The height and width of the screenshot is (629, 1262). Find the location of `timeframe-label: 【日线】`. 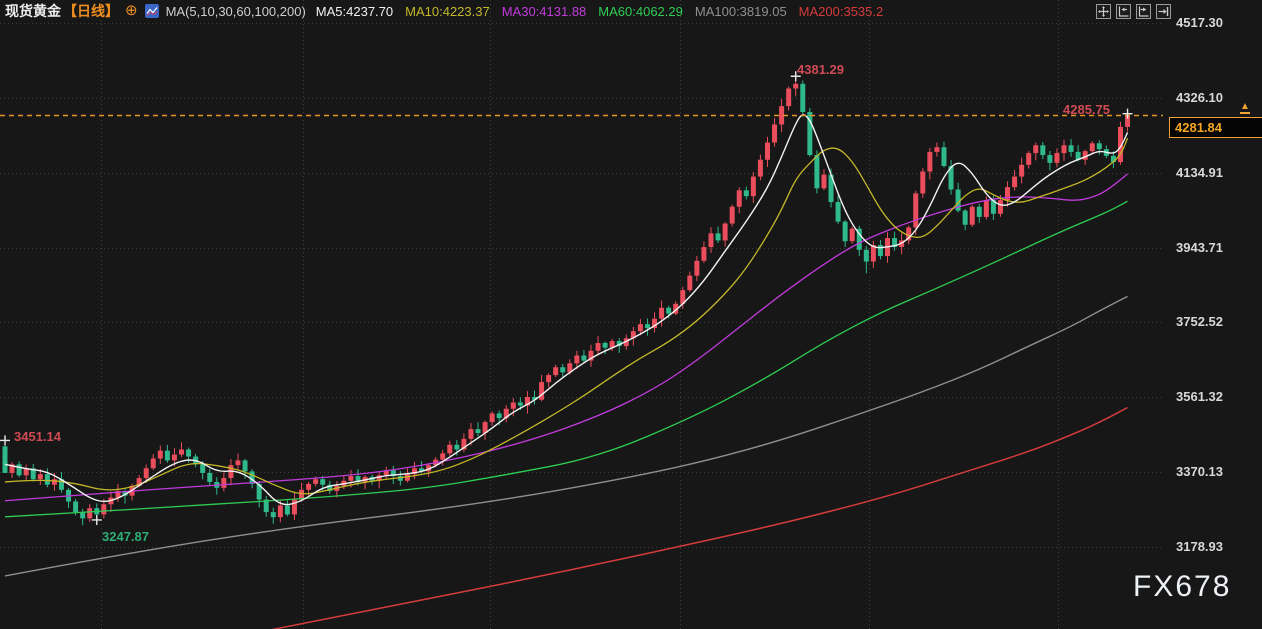

timeframe-label: 【日线】 is located at coordinates (91, 11).